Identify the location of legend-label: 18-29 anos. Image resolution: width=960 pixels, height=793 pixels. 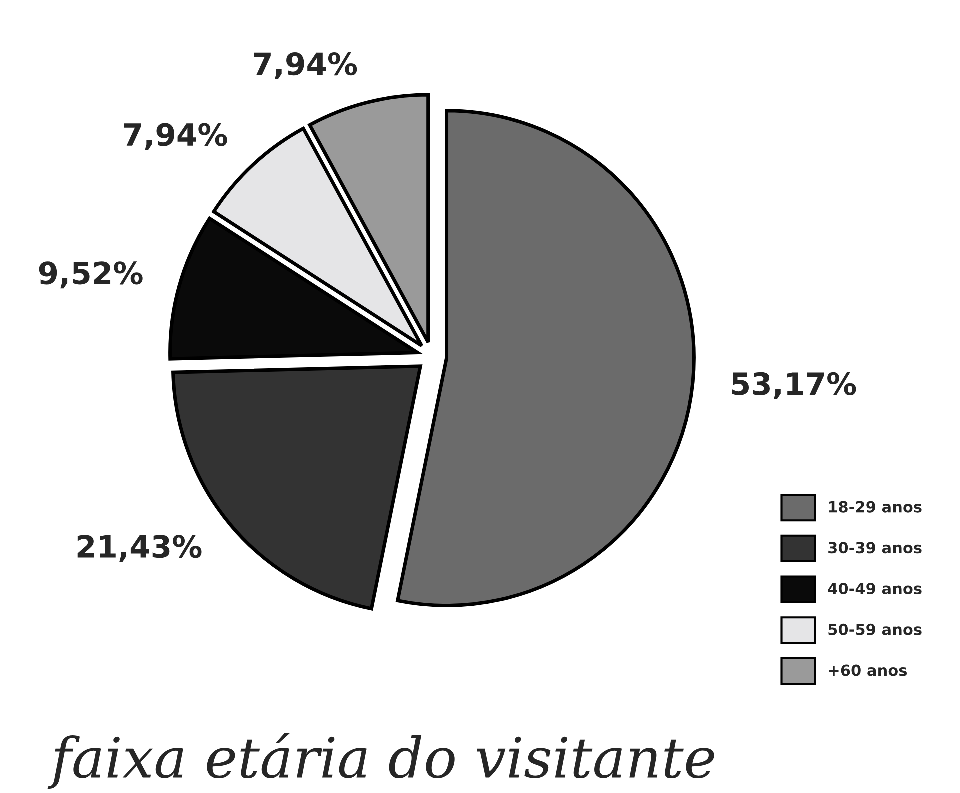
(875, 507).